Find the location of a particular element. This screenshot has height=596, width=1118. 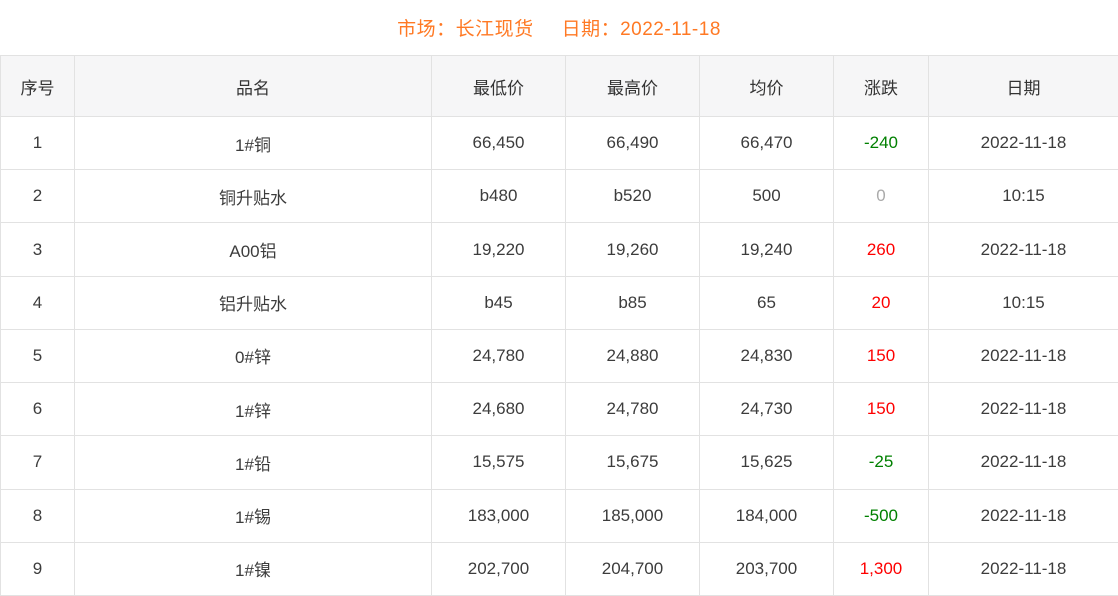

cell-product: A00铝 is located at coordinates (253, 249).